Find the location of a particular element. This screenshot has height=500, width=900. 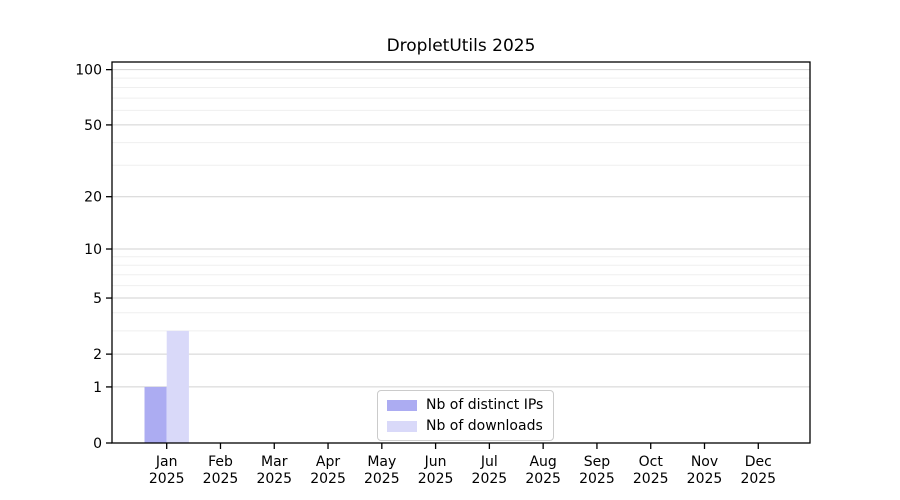

legend-label-distinct-ips: Nb of distinct IPs is located at coordinates (485, 405).